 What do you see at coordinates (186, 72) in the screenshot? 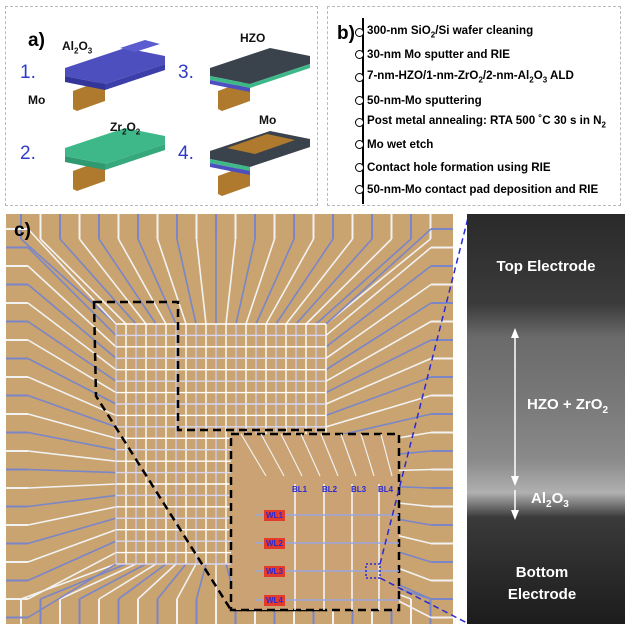
I see `step-3-number: 3.` at bounding box center [186, 72].